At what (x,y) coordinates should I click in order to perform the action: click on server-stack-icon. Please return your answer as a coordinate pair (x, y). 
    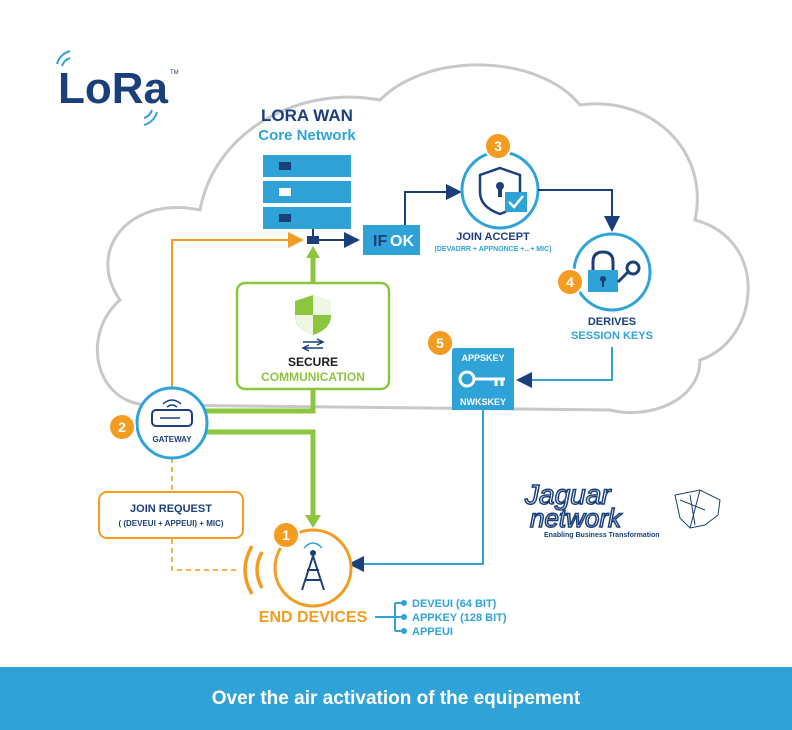
    Looking at the image, I should click on (307, 199).